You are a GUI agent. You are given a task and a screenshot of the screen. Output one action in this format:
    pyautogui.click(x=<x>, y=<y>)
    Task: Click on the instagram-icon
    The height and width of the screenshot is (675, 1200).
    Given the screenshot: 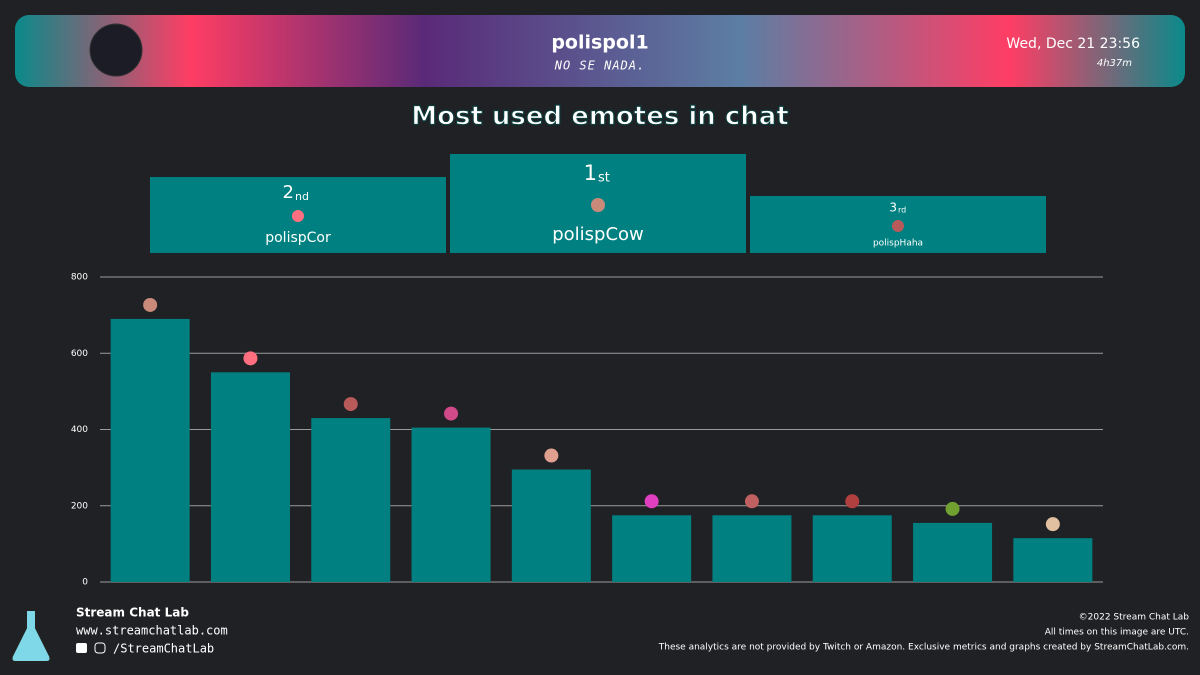 What is the action you would take?
    pyautogui.click(x=100, y=648)
    